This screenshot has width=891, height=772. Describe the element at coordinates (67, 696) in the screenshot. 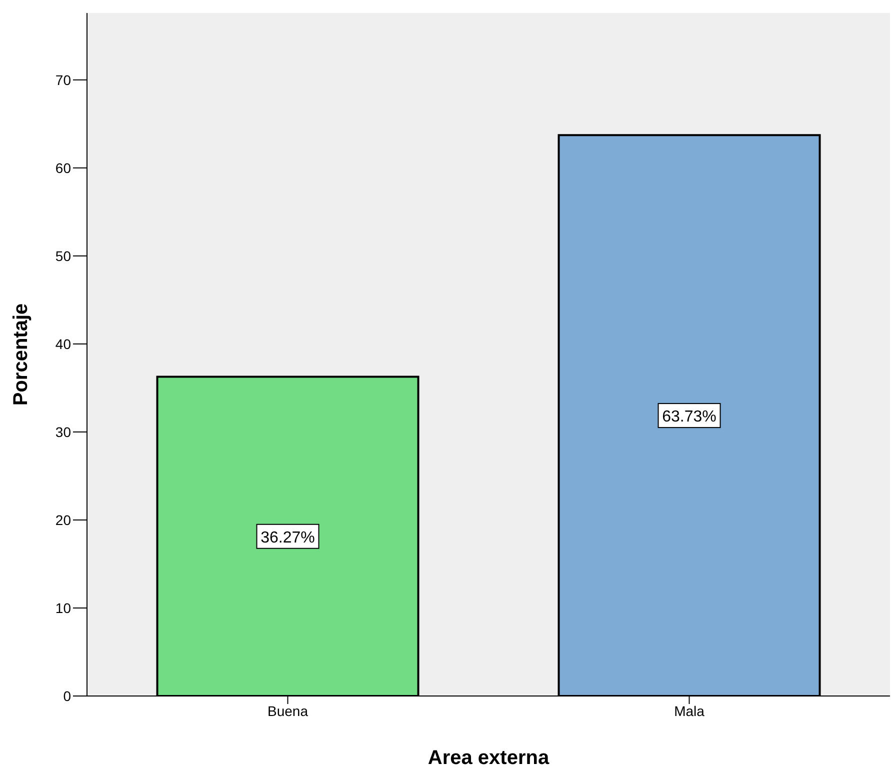

I see `y-tick-label: 0` at that location.